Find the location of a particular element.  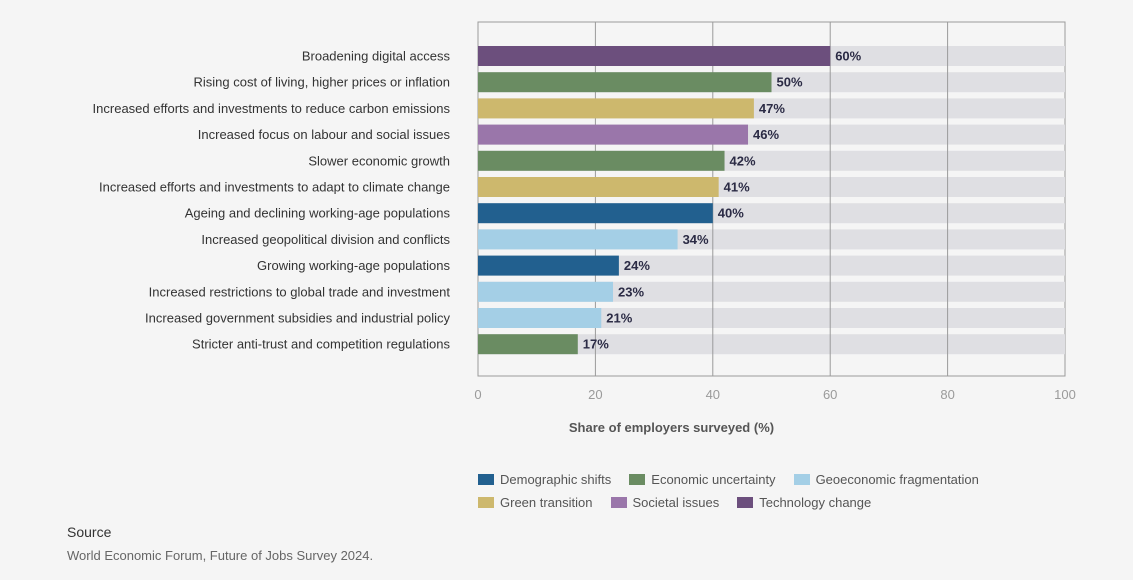

value-label: 23% is located at coordinates (631, 291).